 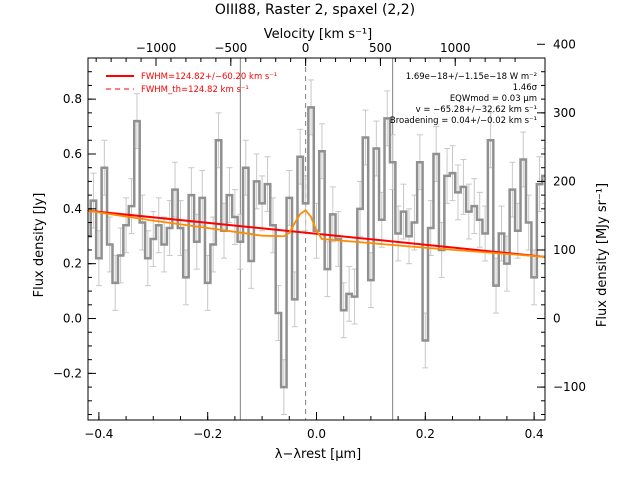 I want to click on y-axis-label: Flux density [Jy], so click(x=39, y=245).